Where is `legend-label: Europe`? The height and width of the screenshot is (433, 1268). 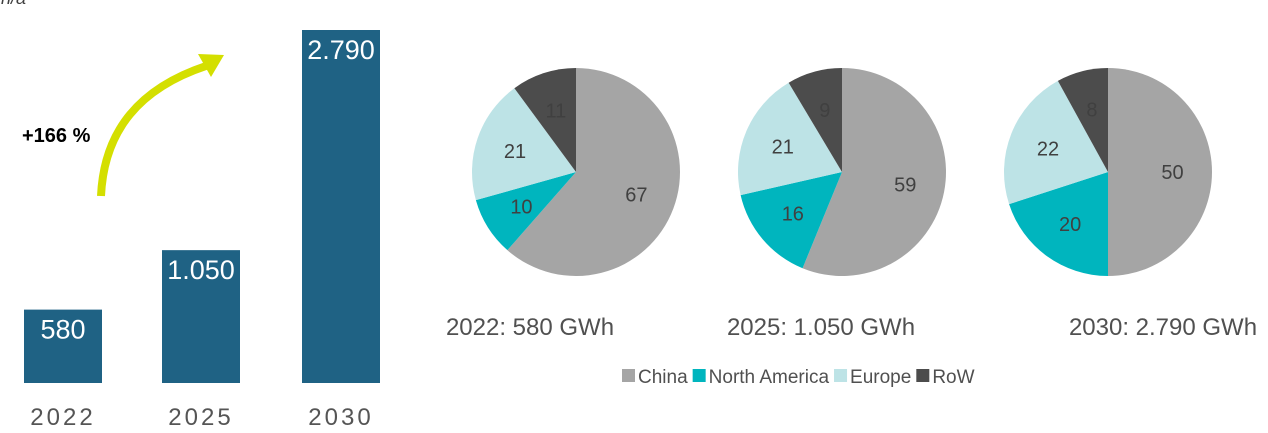
legend-label: Europe is located at coordinates (880, 377).